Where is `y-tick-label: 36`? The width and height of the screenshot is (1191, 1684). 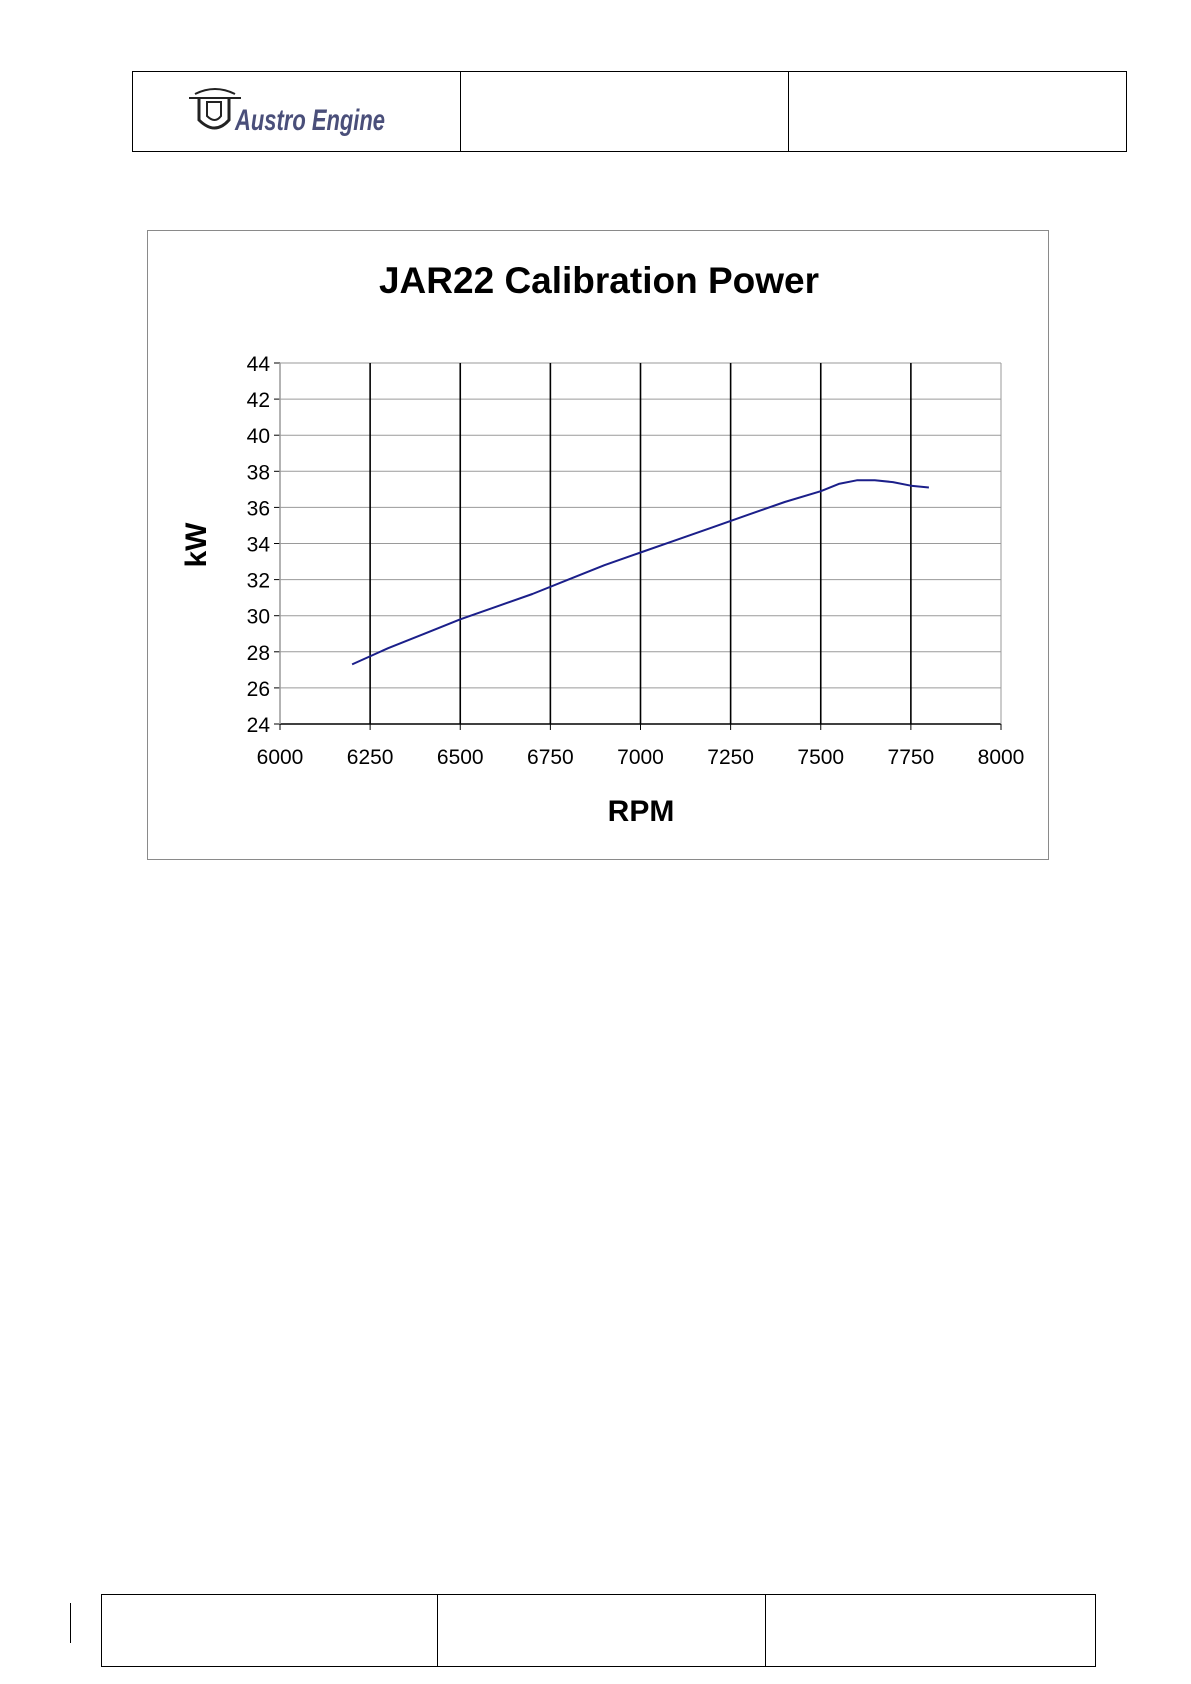
y-tick-label: 36 is located at coordinates (258, 508).